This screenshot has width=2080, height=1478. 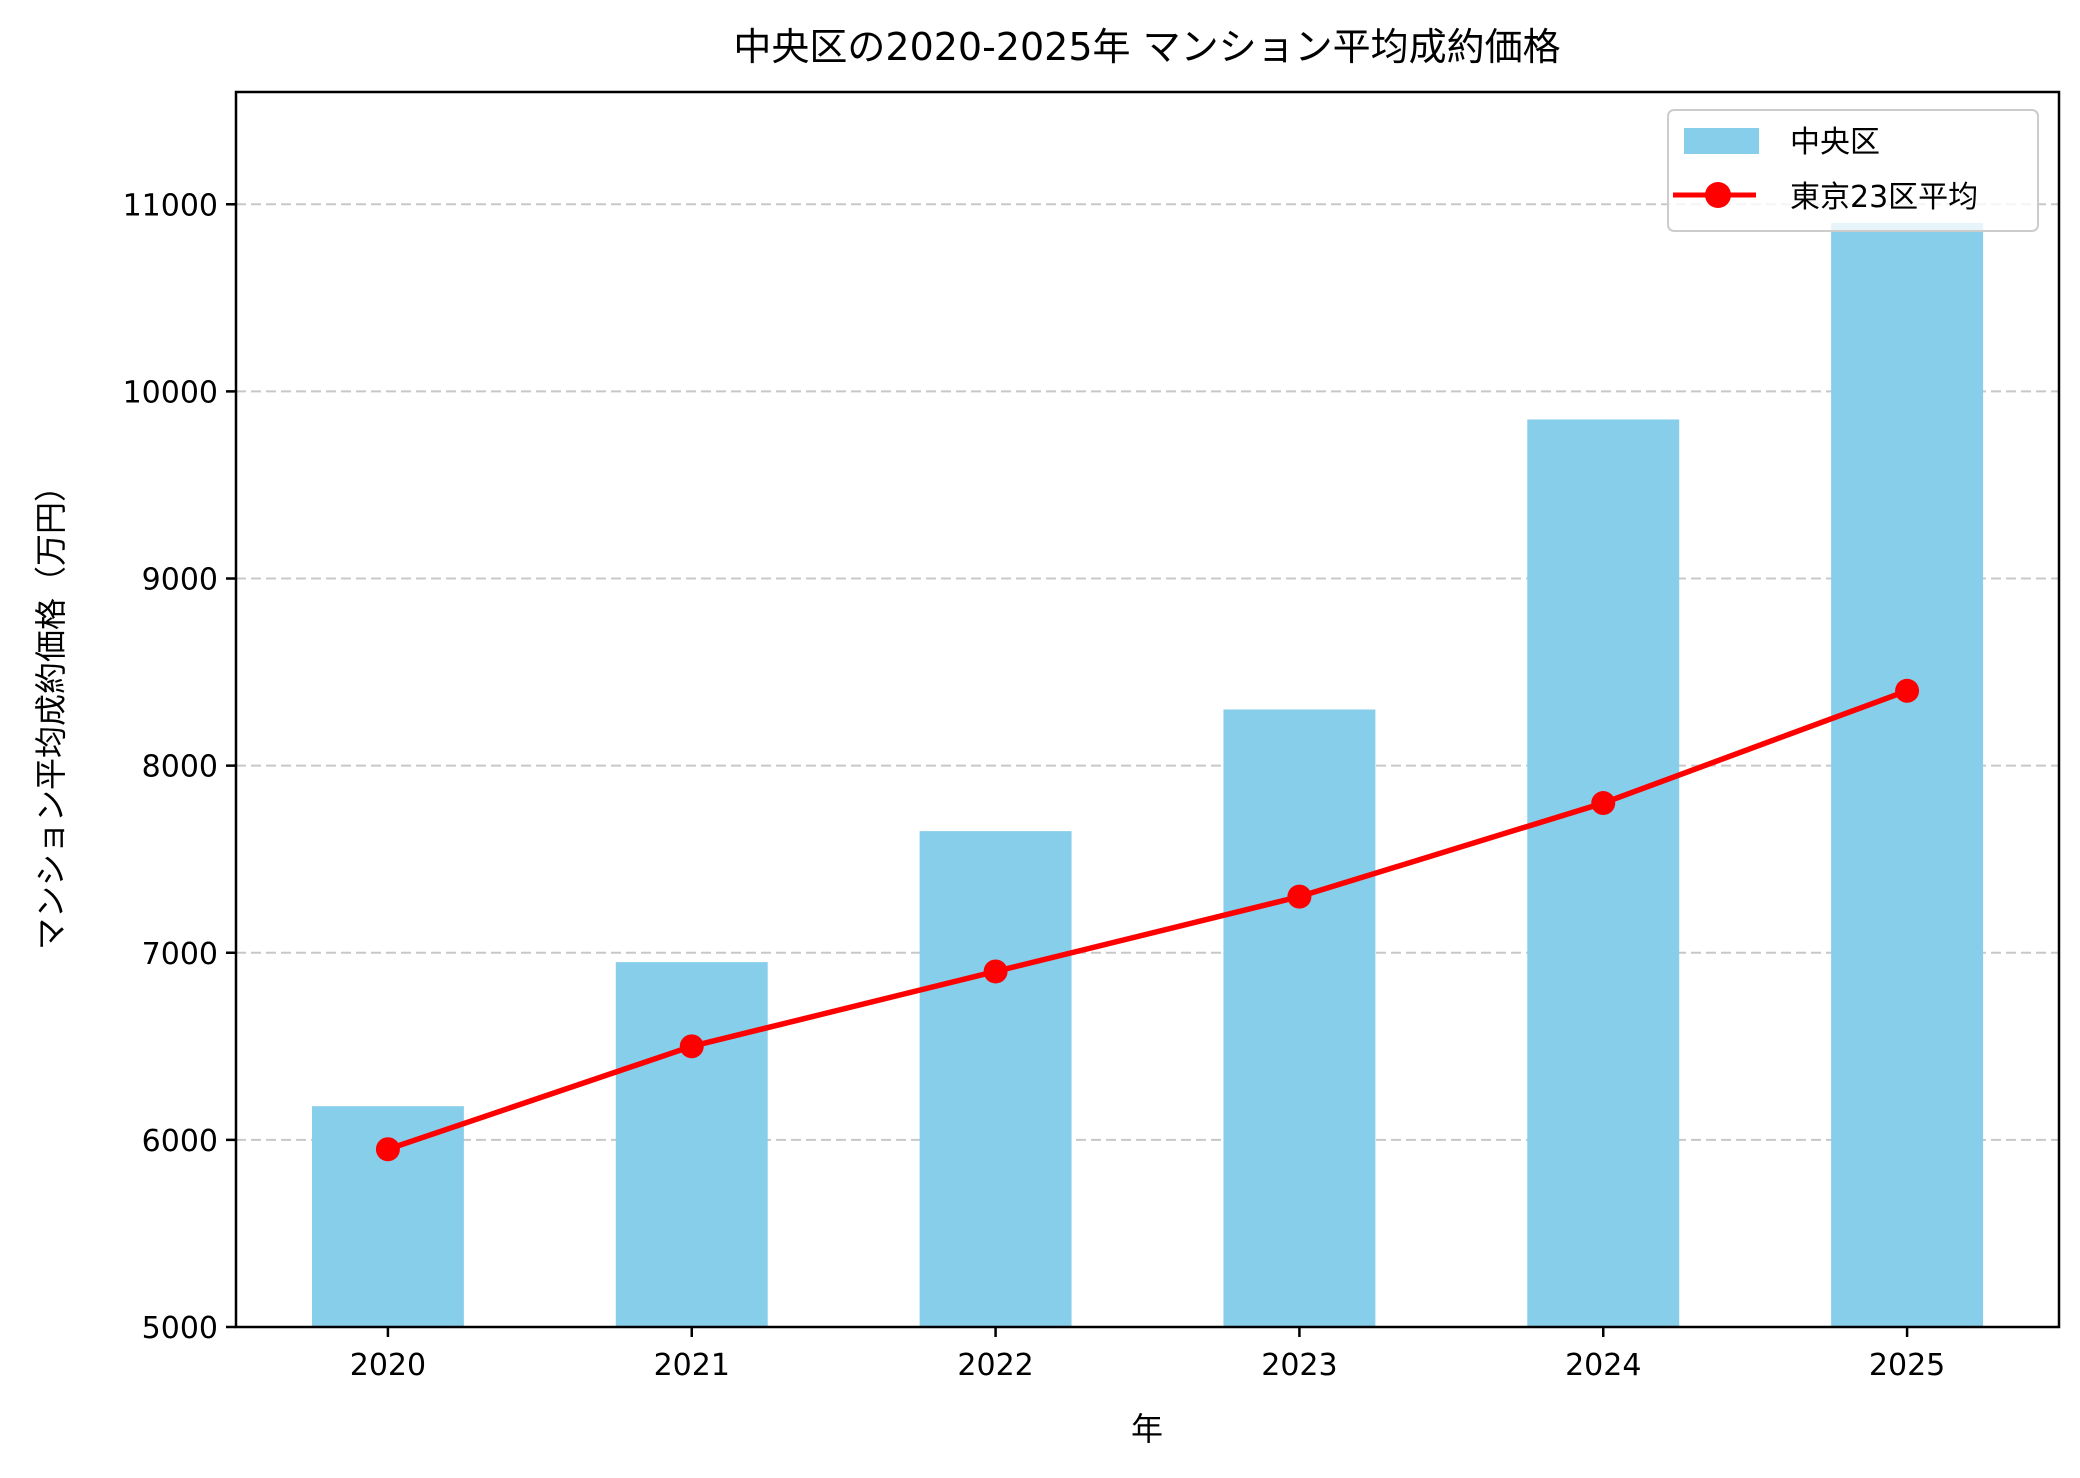 What do you see at coordinates (388, 1365) in the screenshot?
I see `x-tick-label: 2020` at bounding box center [388, 1365].